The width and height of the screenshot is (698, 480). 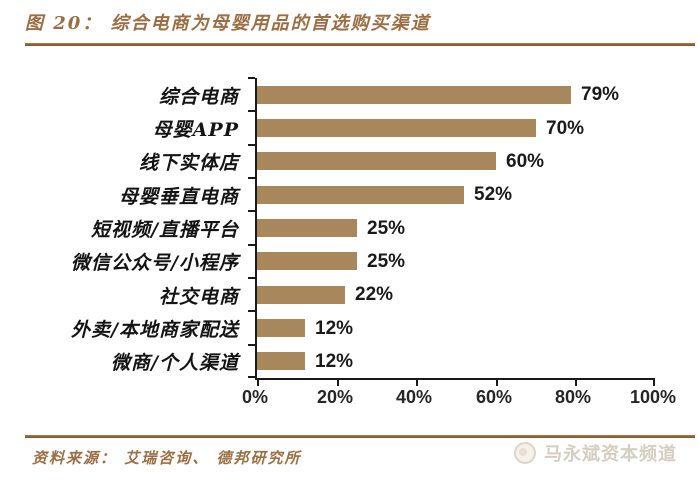 What do you see at coordinates (198, 96) in the screenshot?
I see `category-label: 综合电商` at bounding box center [198, 96].